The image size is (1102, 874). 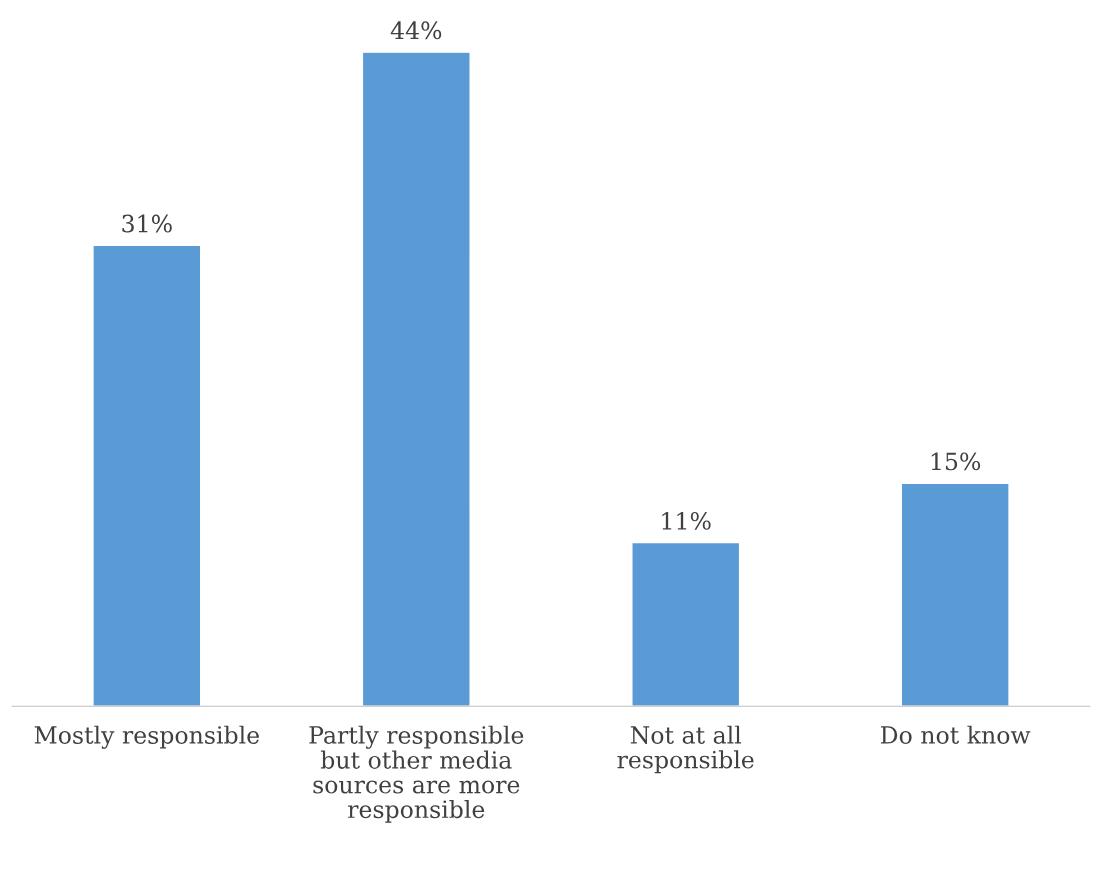 What do you see at coordinates (955, 734) in the screenshot?
I see `x-tick-label: Do not know` at bounding box center [955, 734].